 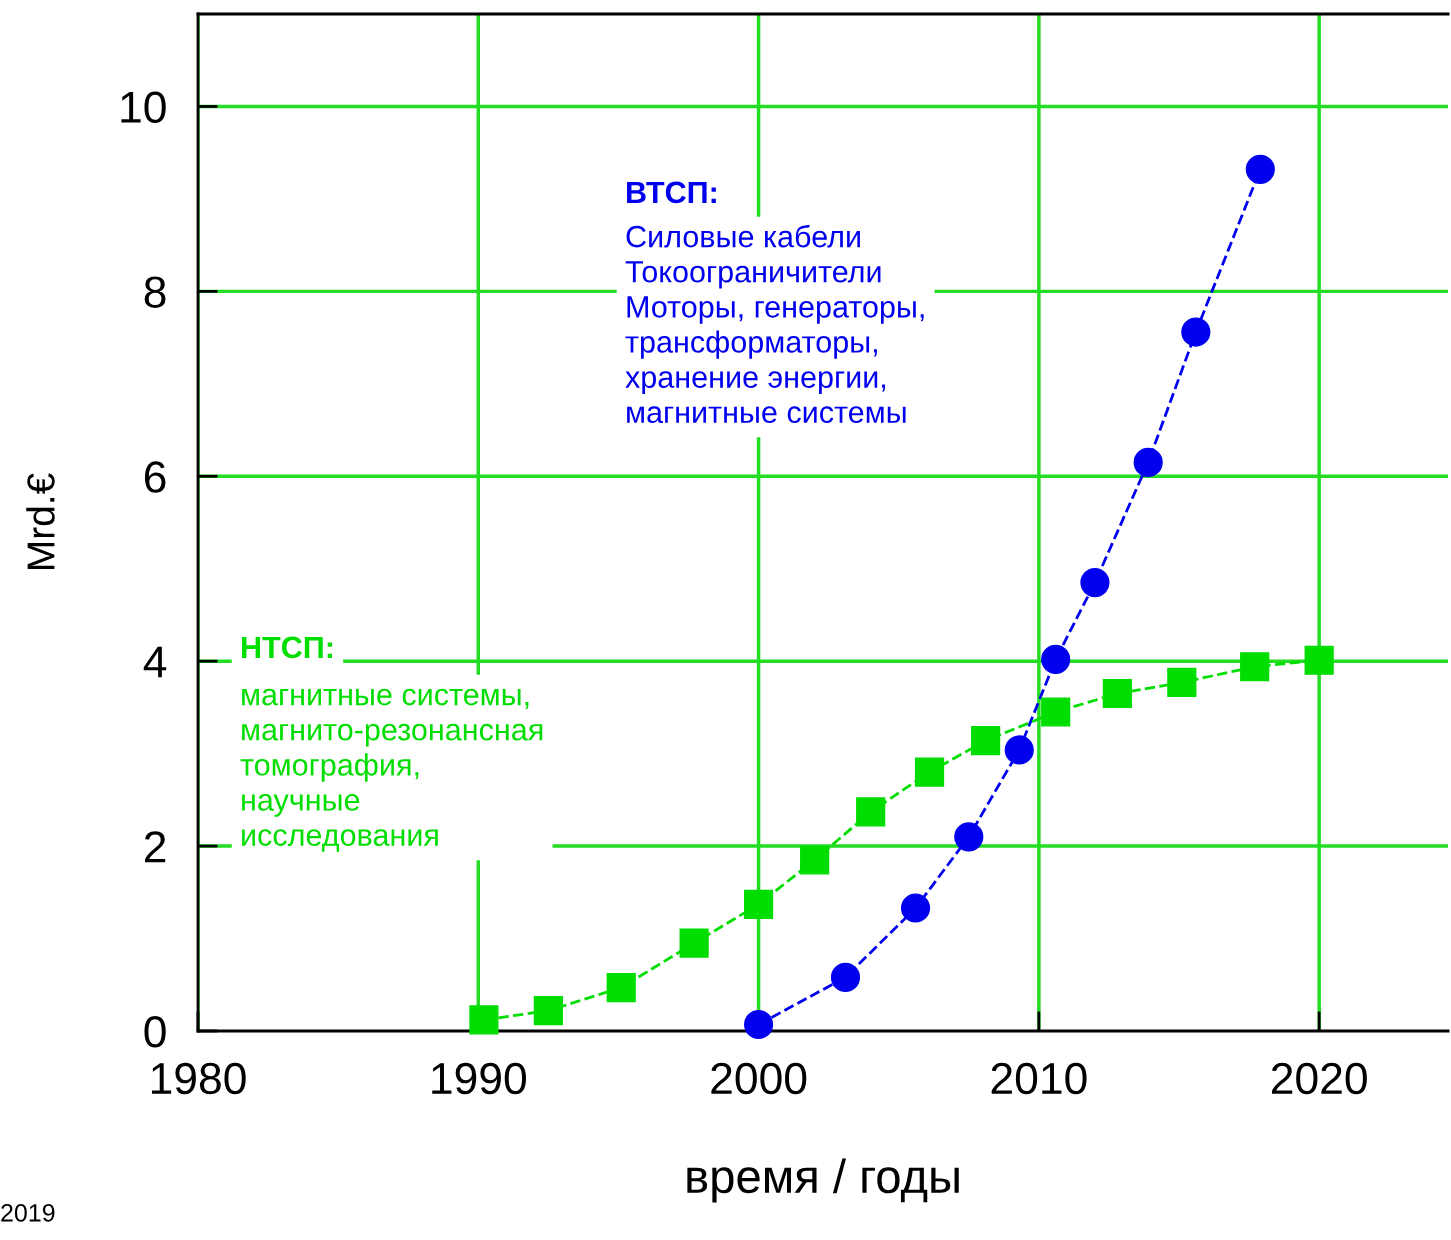 I want to click on y-tick-label: 10, so click(x=143, y=107).